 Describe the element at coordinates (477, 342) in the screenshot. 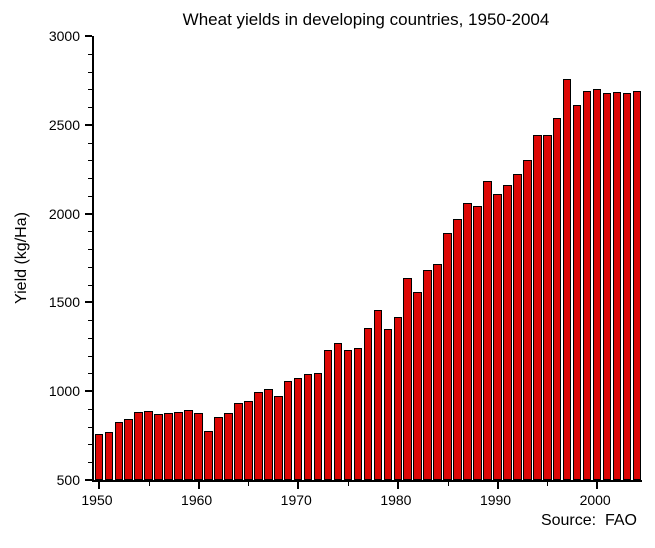

I see `bar-1988` at that location.